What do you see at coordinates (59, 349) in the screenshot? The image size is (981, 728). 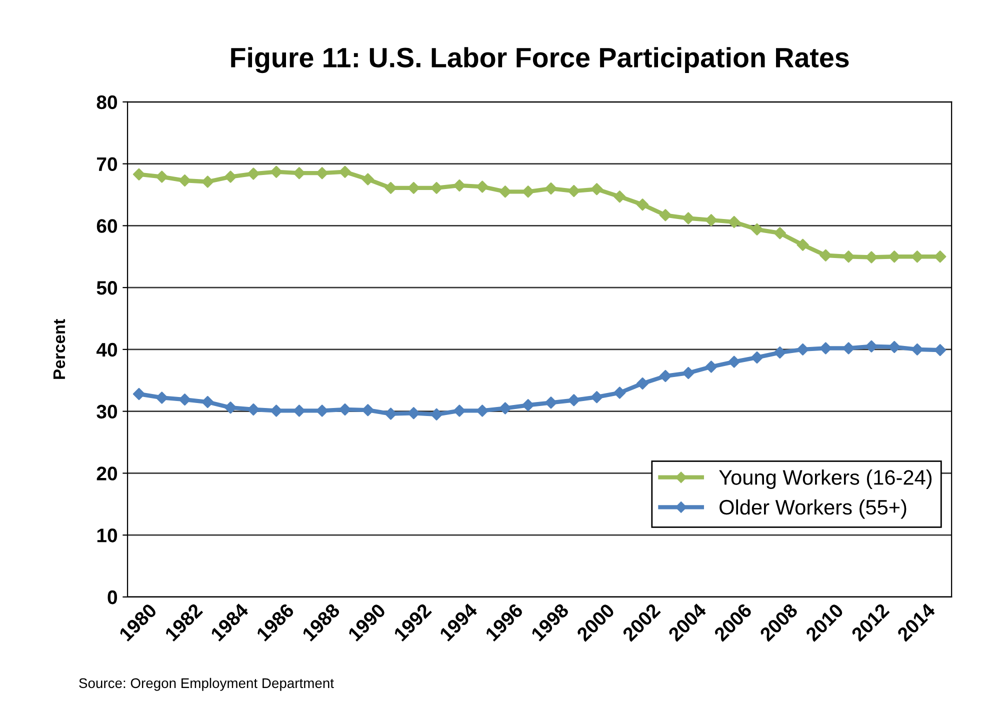 I see `y-axis-title: Percent` at bounding box center [59, 349].